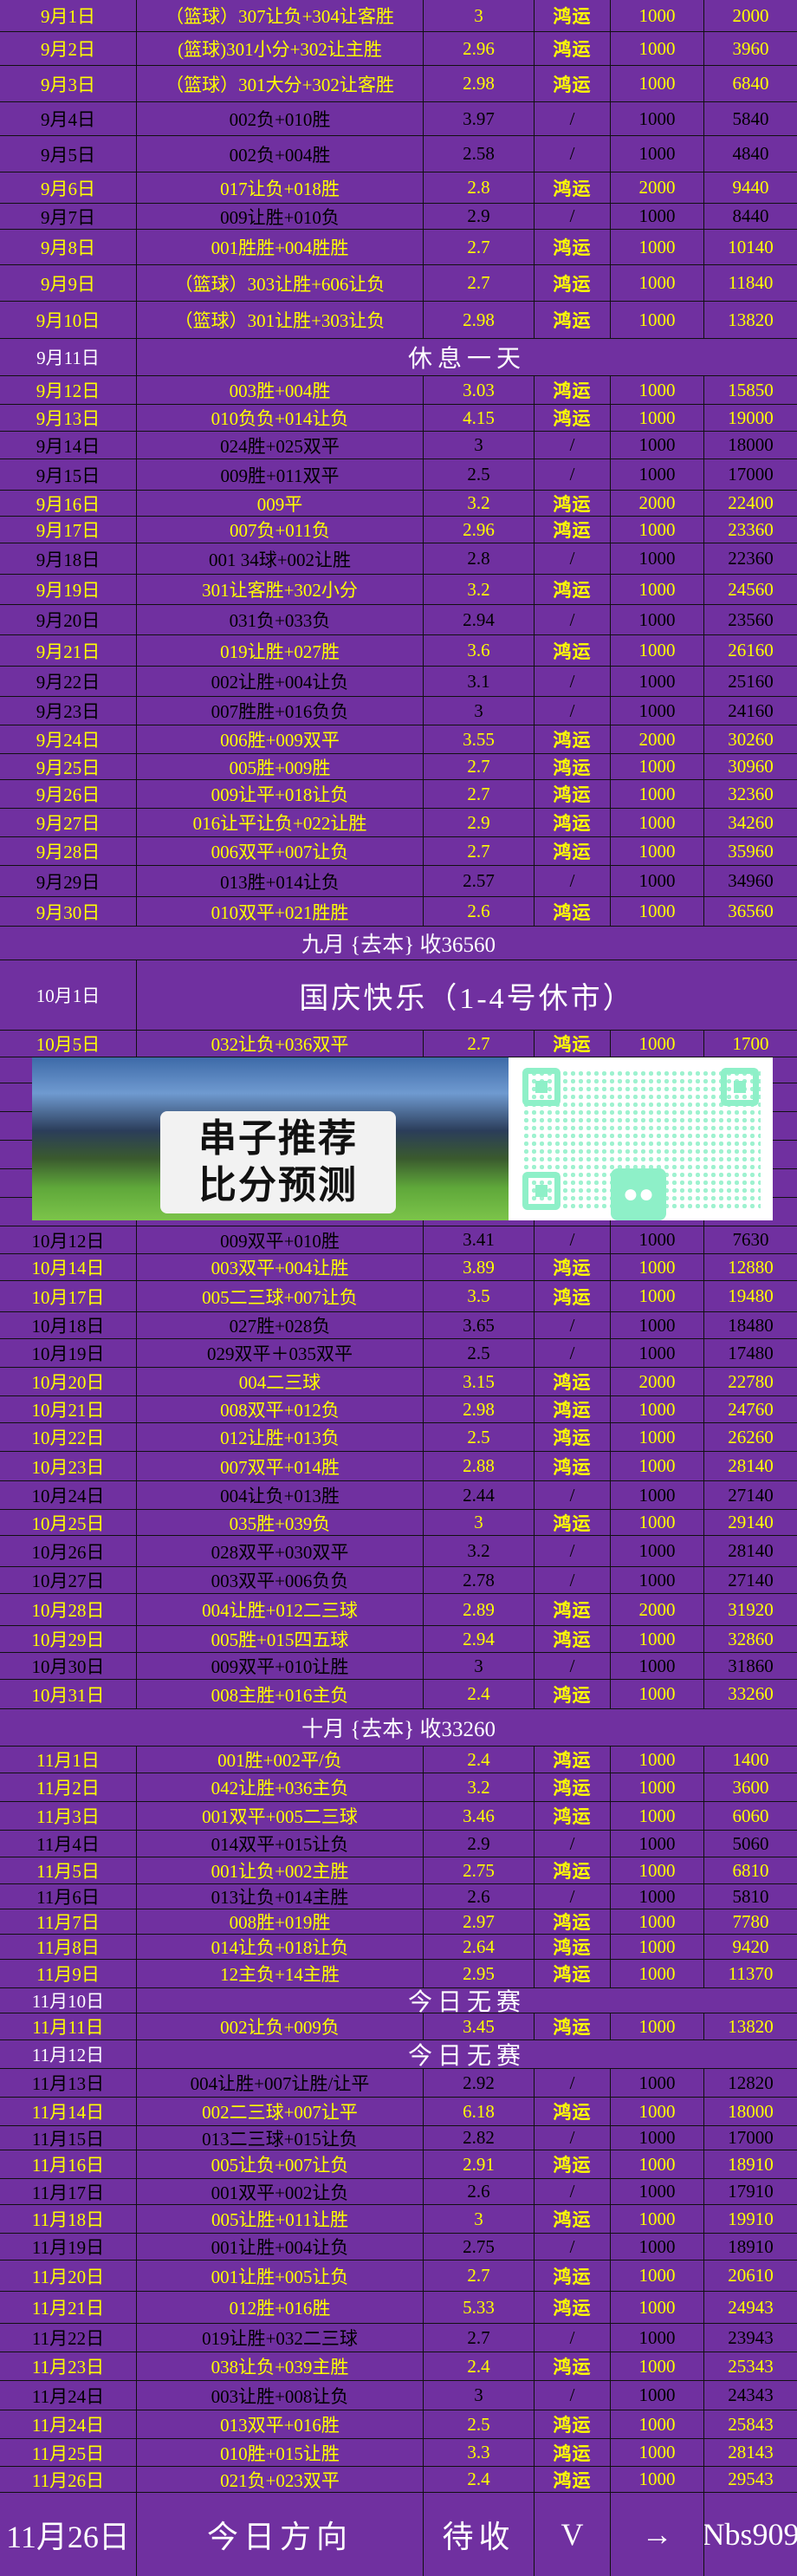 This screenshot has width=797, height=2576. I want to click on table-row: 9月19日 301让客胜+302小分 3.2 鸿运 1000 24560, so click(398, 590).